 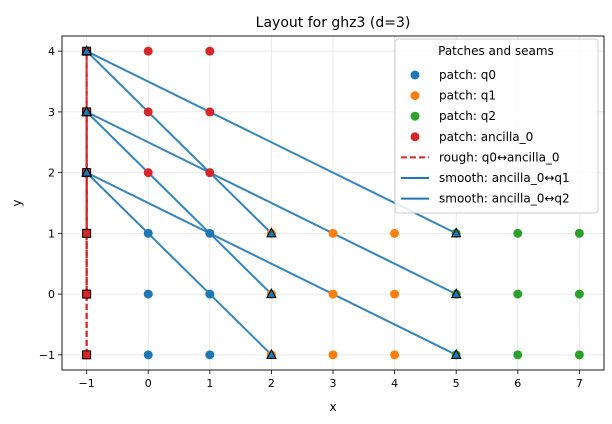 What do you see at coordinates (504, 199) in the screenshot?
I see `legend-label: smooth: ancilla_0↔q2` at bounding box center [504, 199].